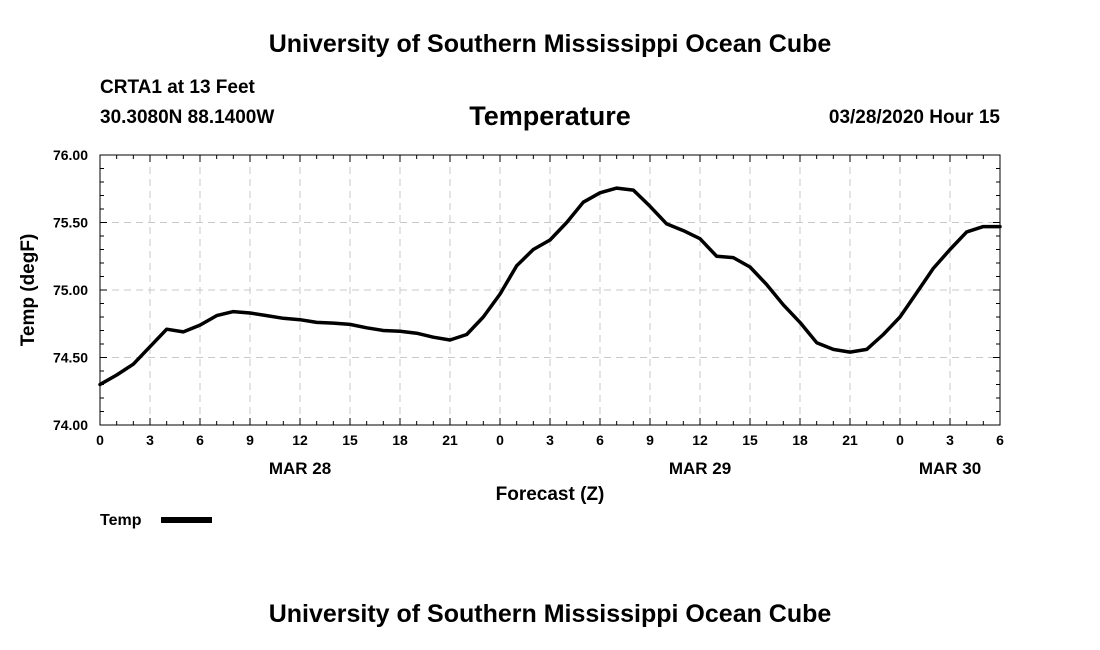 The height and width of the screenshot is (650, 1100). What do you see at coordinates (550, 116) in the screenshot?
I see `chart-title: Temperature` at bounding box center [550, 116].